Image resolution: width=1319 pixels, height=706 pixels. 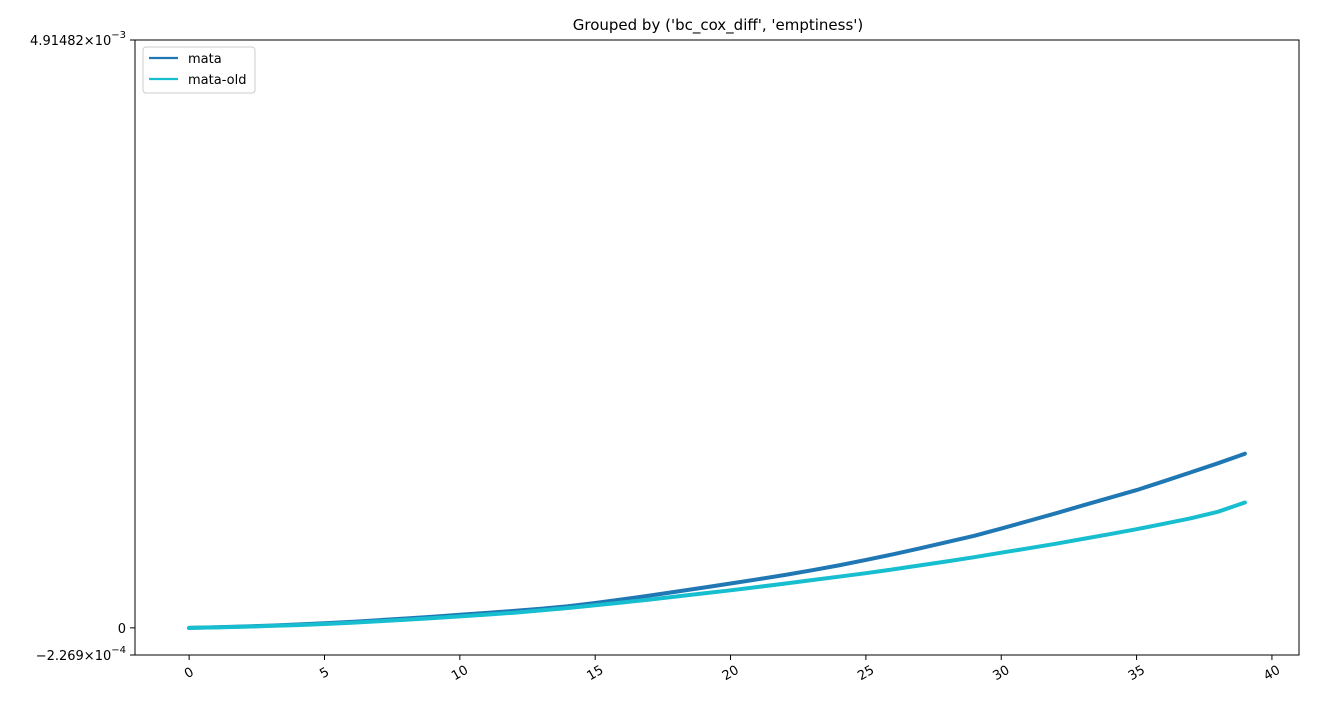 I want to click on legend-label: mata, so click(x=205, y=59).